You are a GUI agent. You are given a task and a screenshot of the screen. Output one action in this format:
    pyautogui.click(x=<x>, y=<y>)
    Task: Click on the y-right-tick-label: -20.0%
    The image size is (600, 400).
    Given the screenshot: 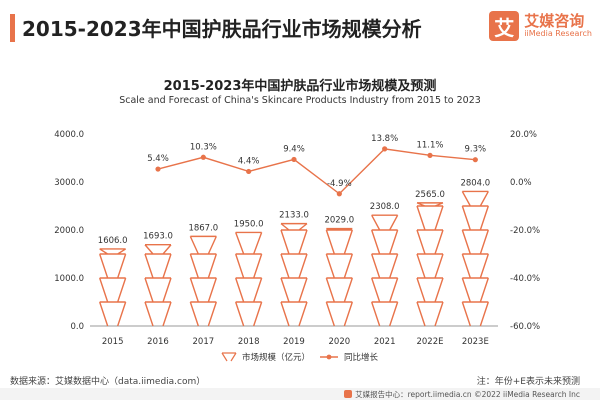 What is the action you would take?
    pyautogui.click(x=525, y=231)
    